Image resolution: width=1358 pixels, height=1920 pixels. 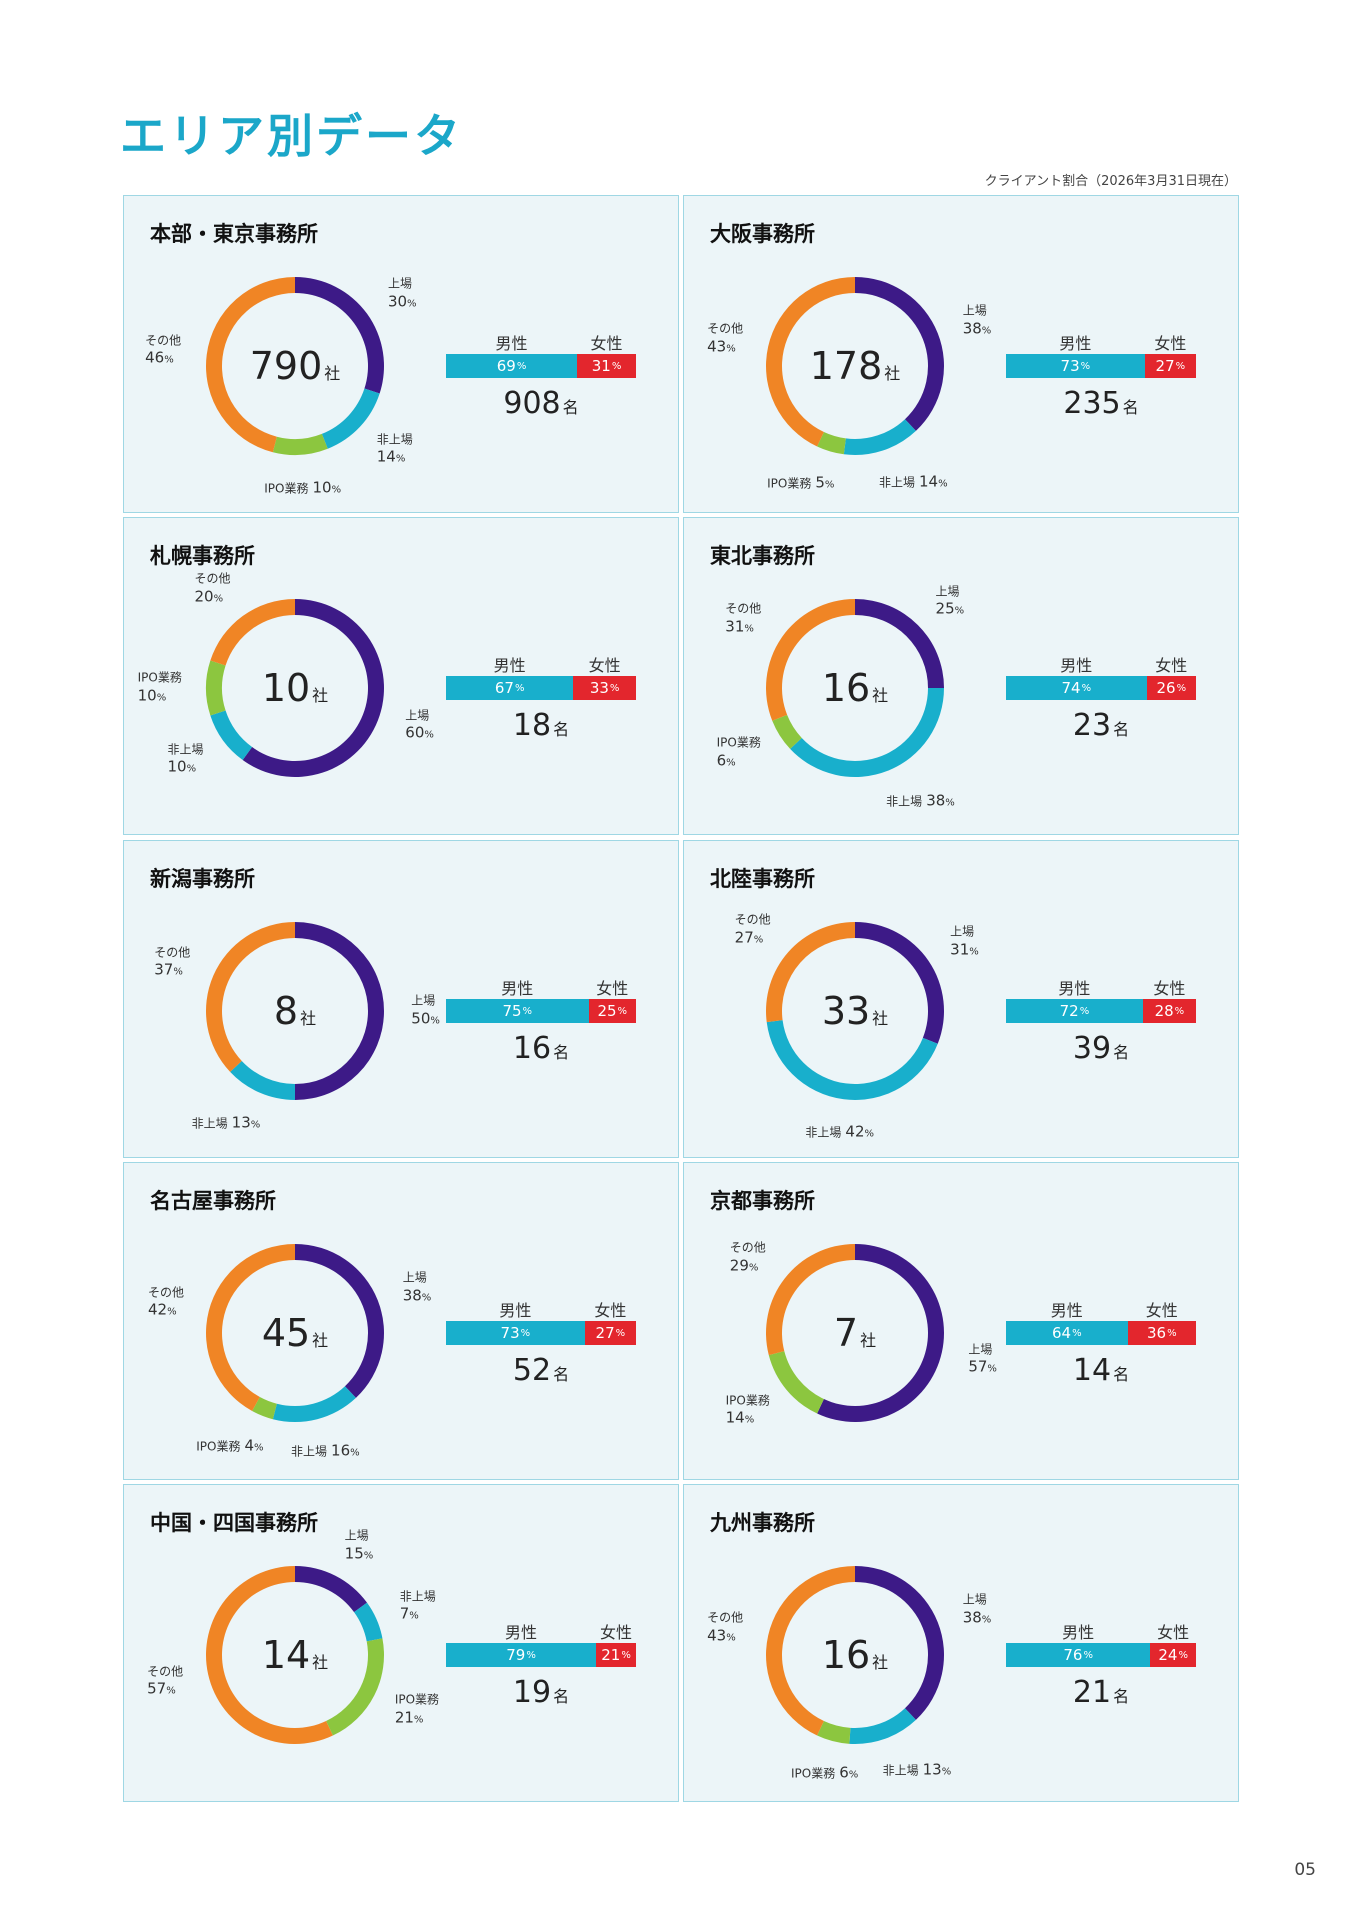 I want to click on segment-percent: 10%, so click(x=152, y=695).